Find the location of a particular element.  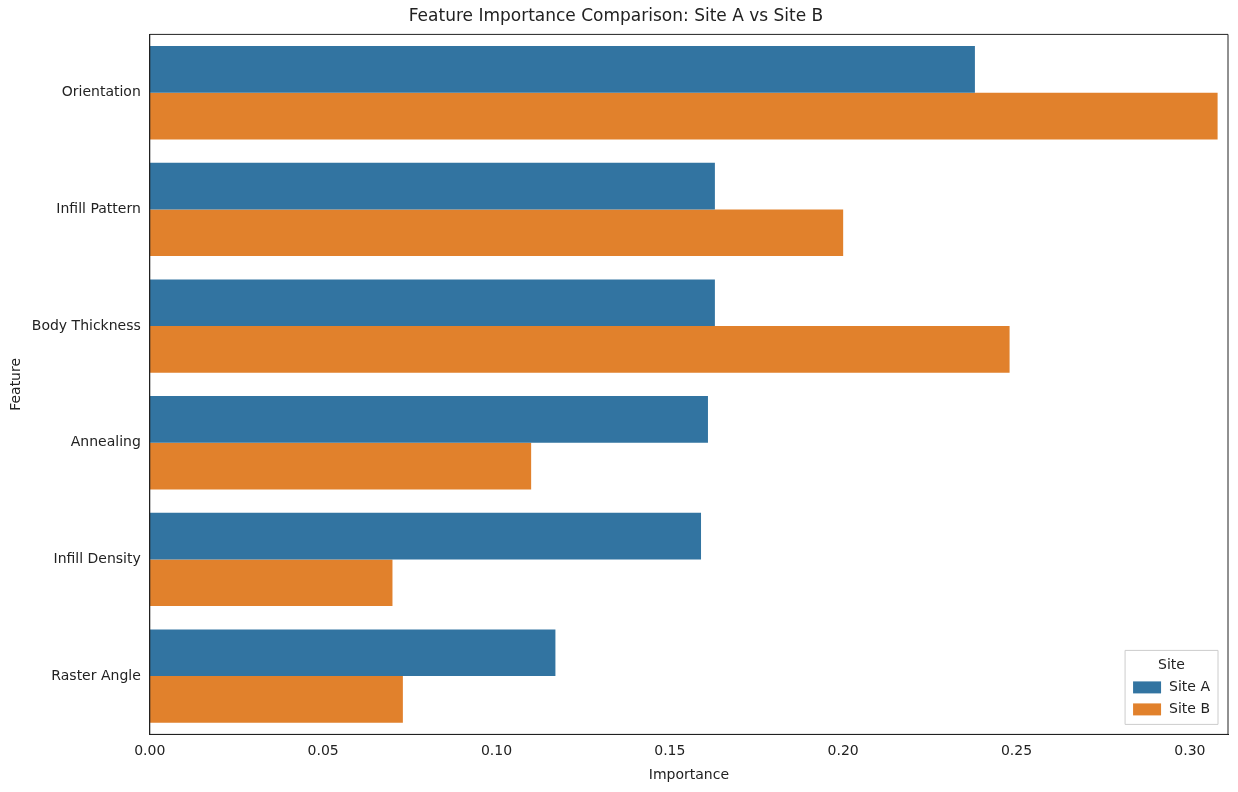

legend-label: Site B is located at coordinates (1189, 708).